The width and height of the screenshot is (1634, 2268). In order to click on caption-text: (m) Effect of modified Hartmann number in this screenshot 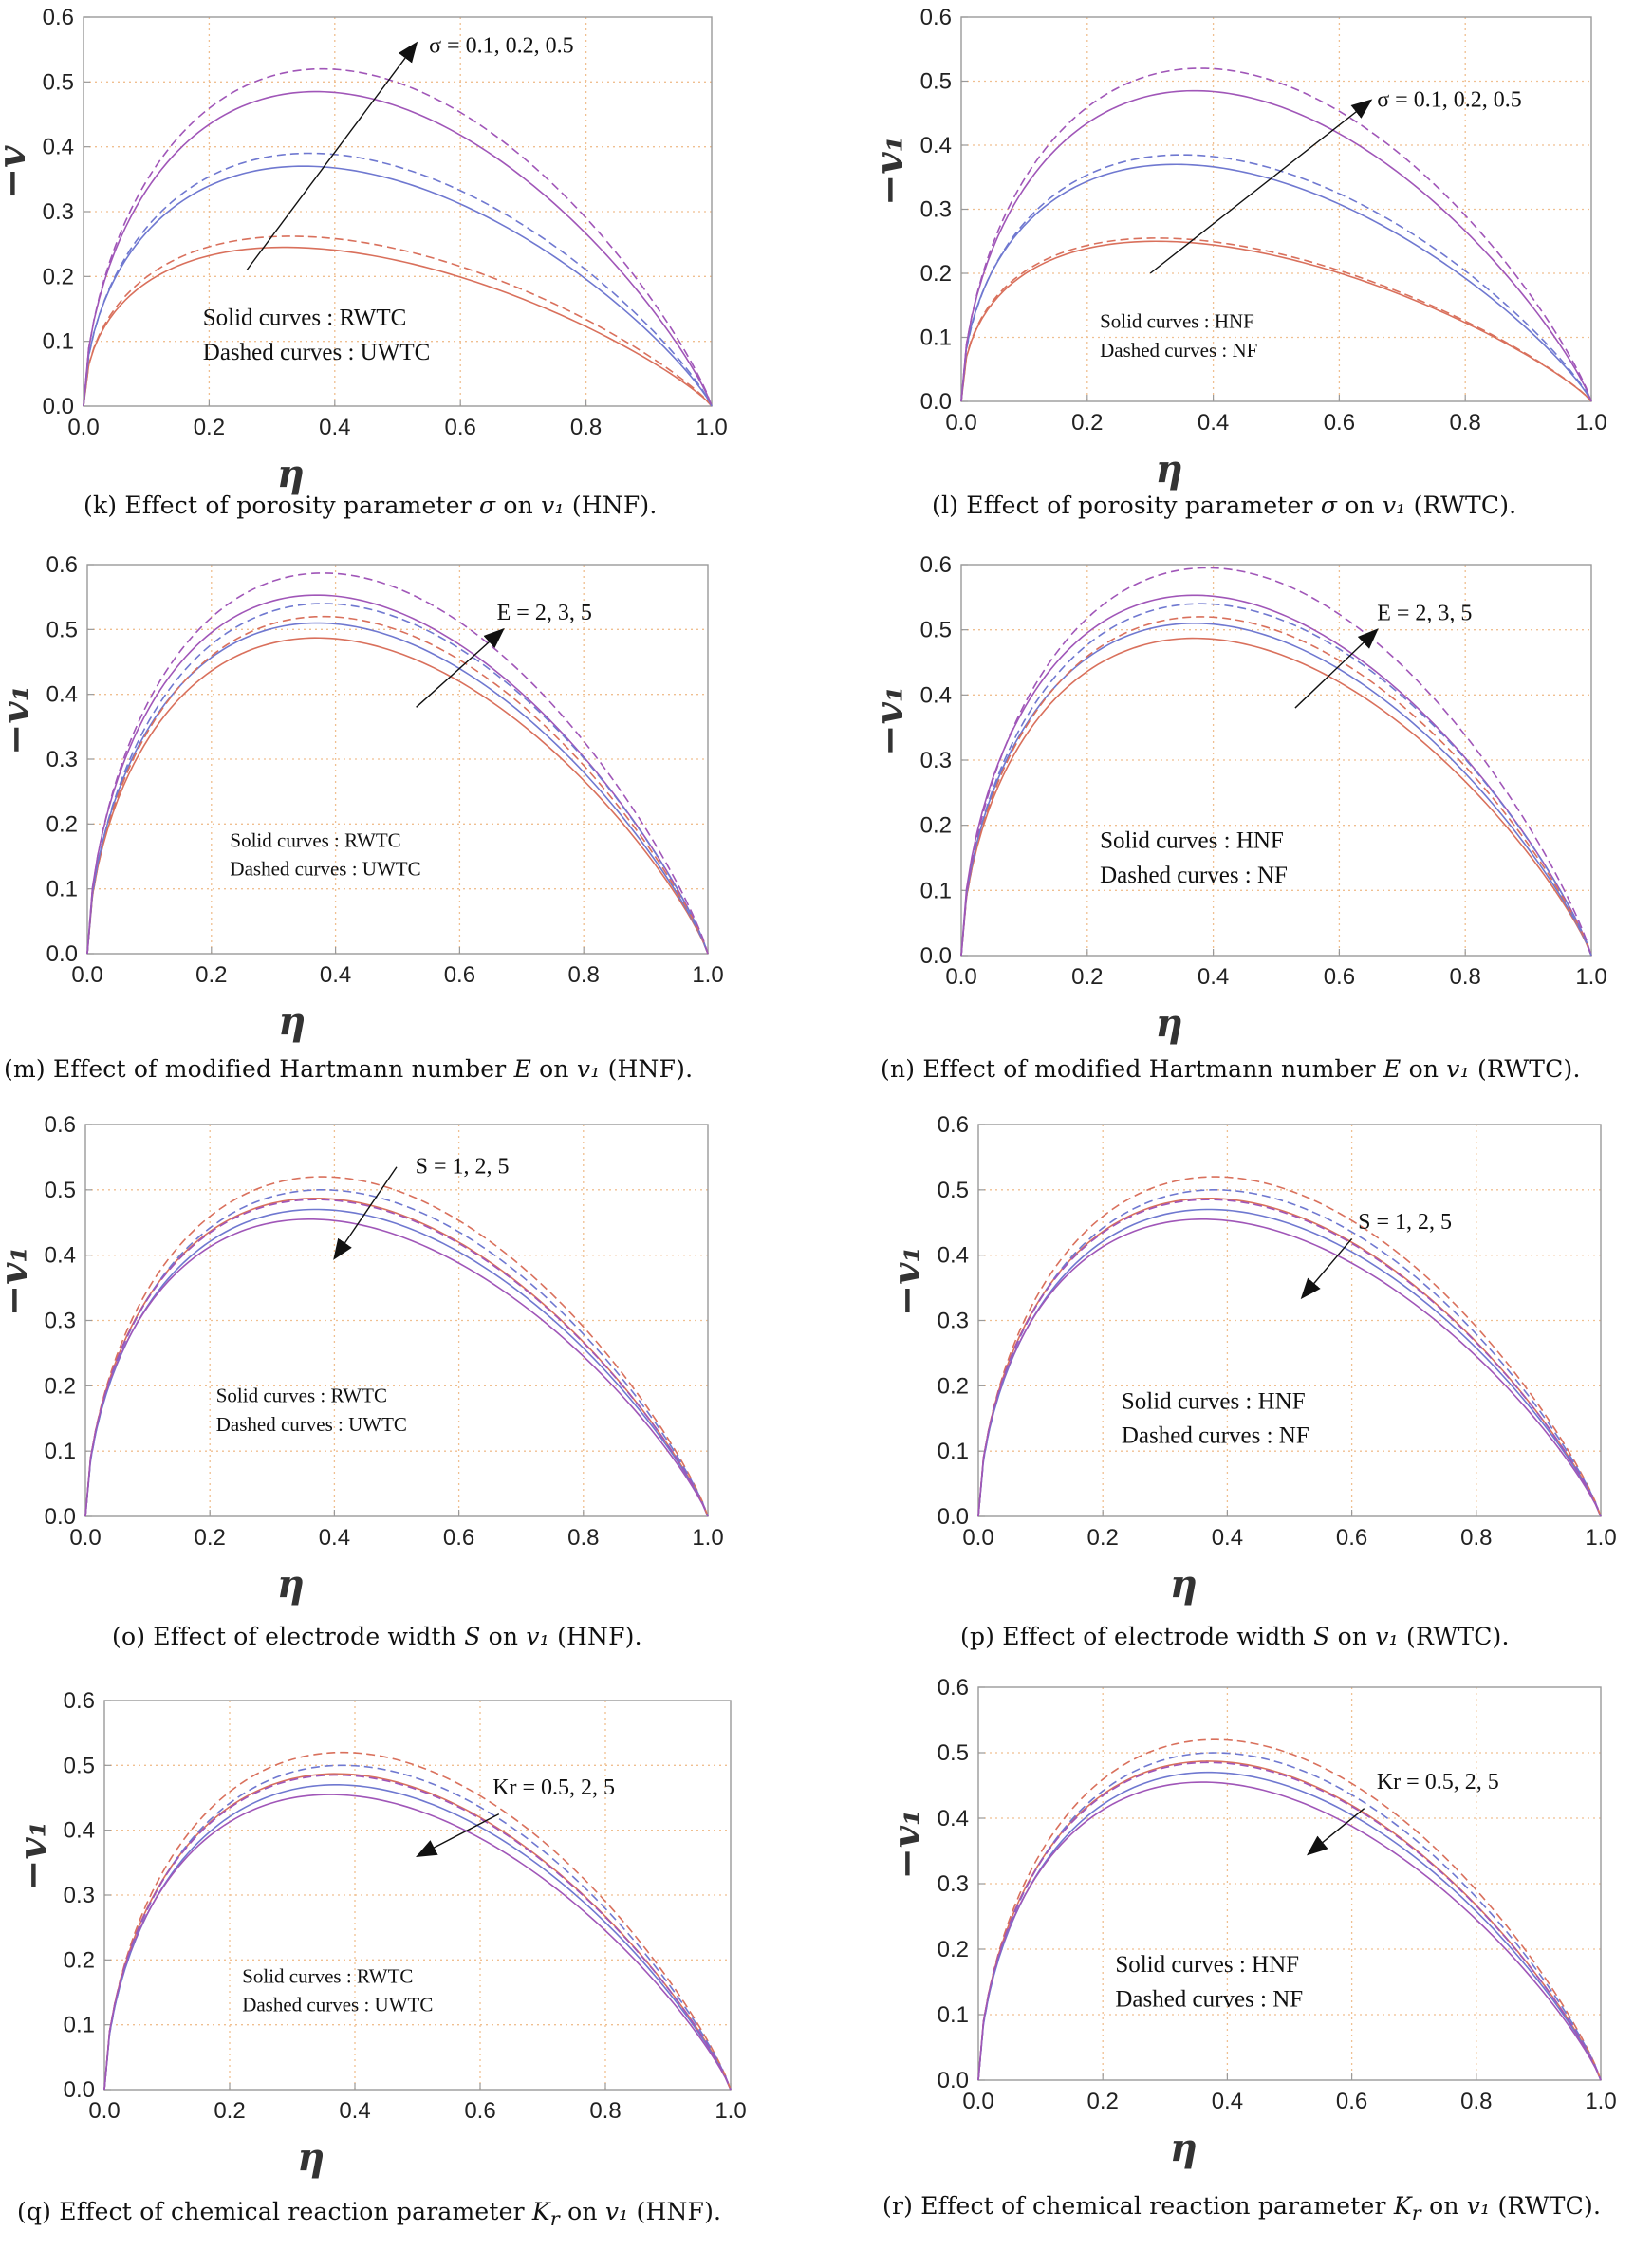, I will do `click(259, 1069)`.